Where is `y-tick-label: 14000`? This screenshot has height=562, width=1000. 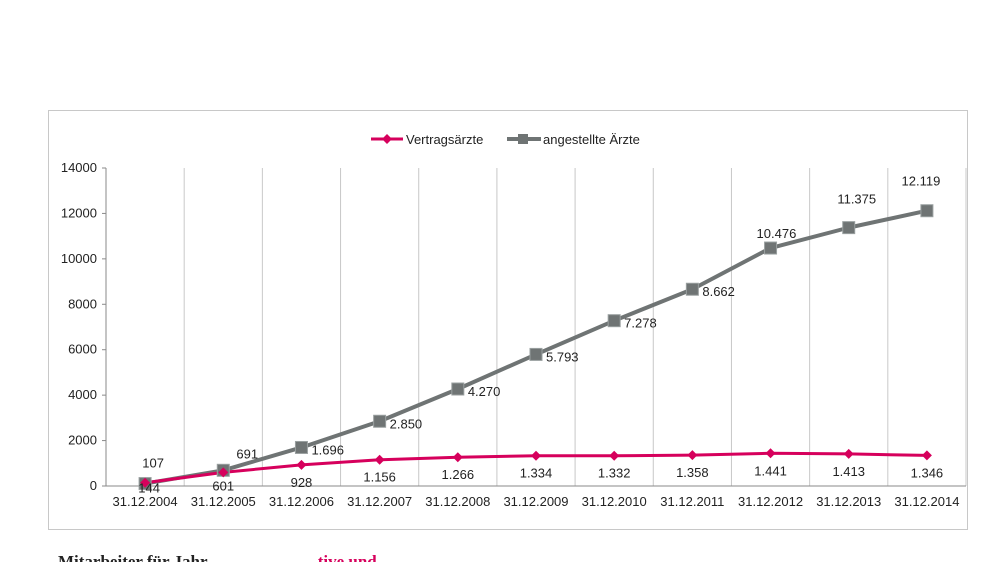
y-tick-label: 14000 is located at coordinates (79, 167).